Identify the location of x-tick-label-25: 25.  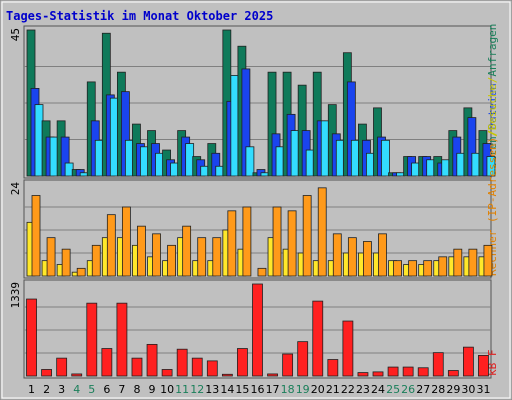
(393, 389).